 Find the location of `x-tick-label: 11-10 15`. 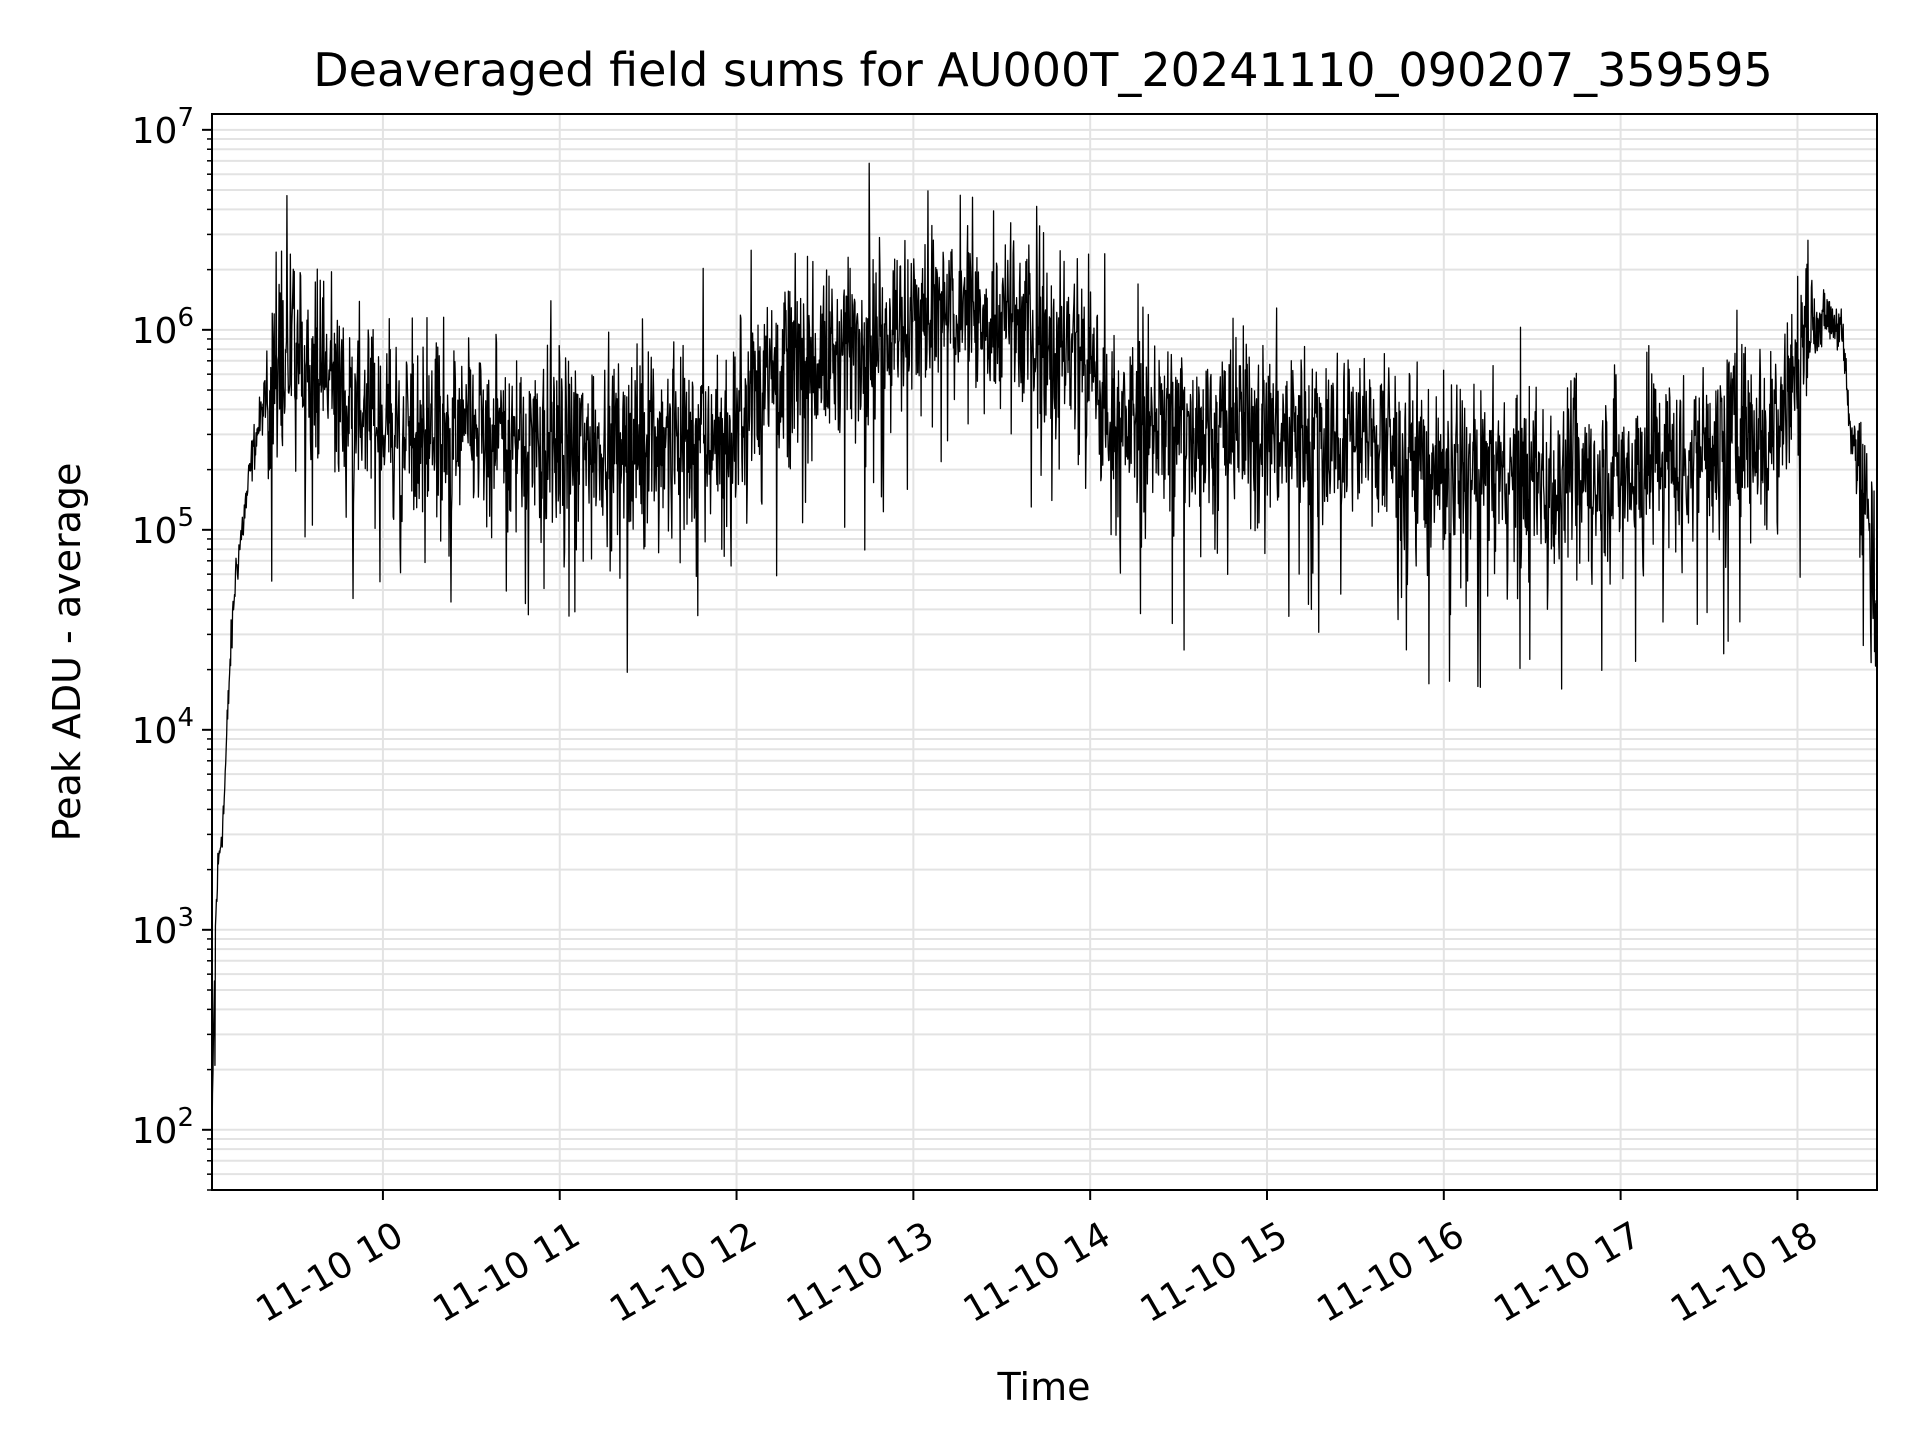

x-tick-label: 11-10 15 is located at coordinates (1214, 1272).